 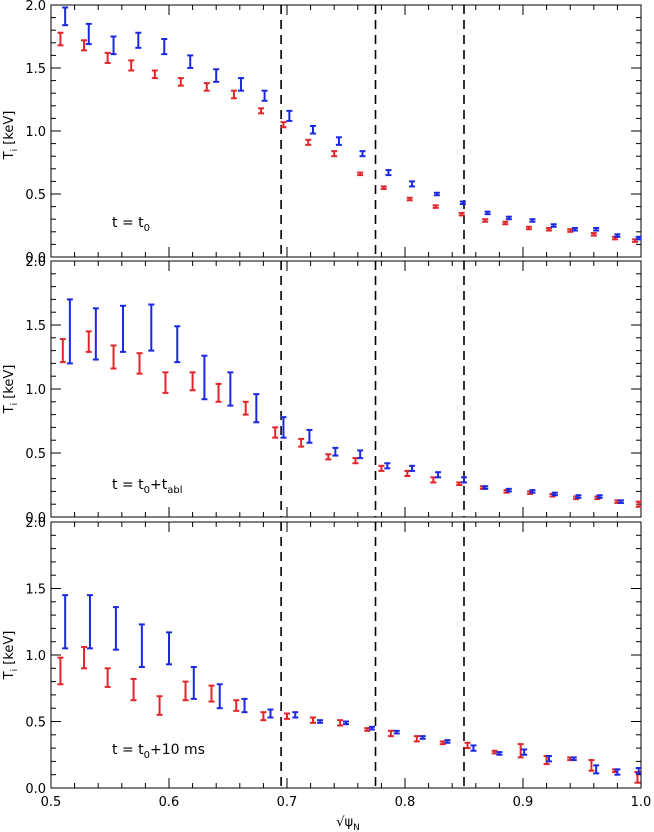 I want to click on x-axis-label: √ψN, so click(x=348, y=823).